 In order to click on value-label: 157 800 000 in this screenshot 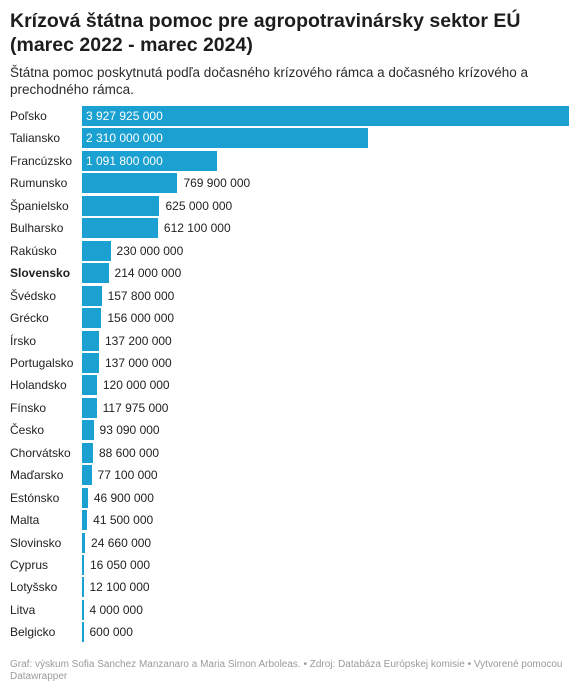, I will do `click(141, 295)`.